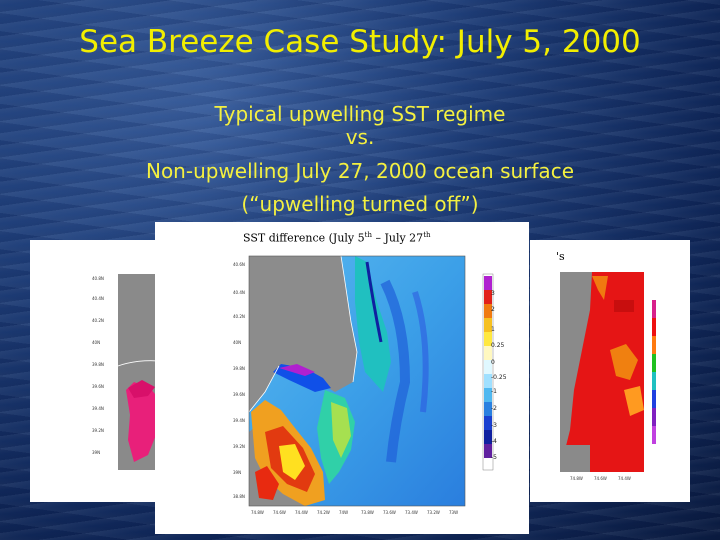 This screenshot has height=540, width=720. What do you see at coordinates (493, 329) in the screenshot?
I see `colorbar-label: 1` at bounding box center [493, 329].